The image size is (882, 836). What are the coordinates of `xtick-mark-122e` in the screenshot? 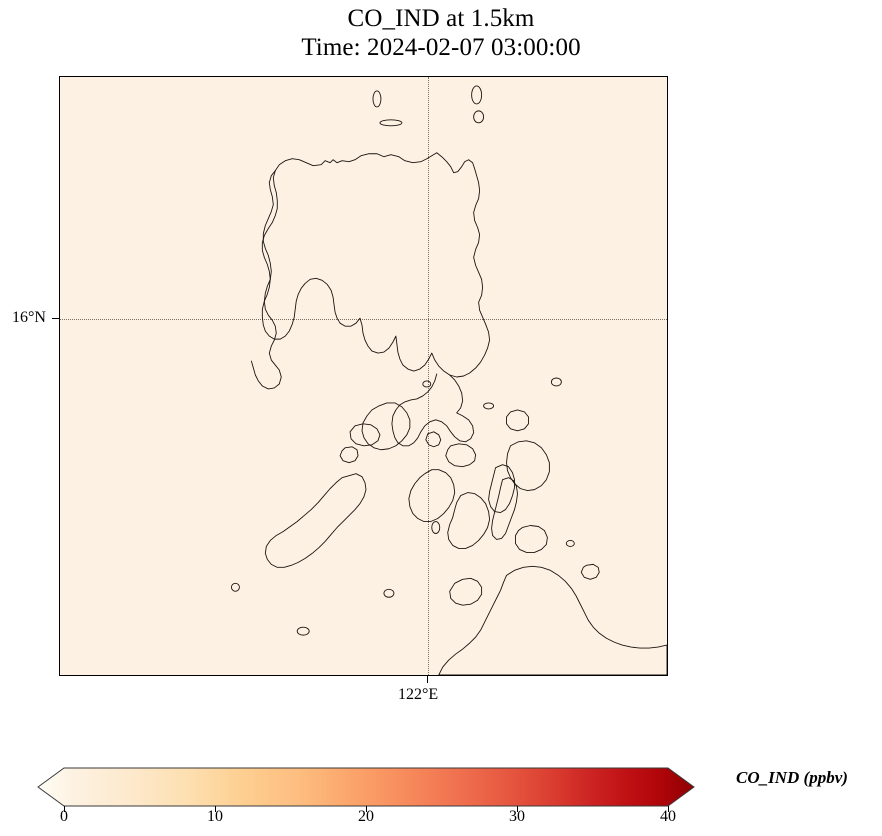 It's located at (427, 679).